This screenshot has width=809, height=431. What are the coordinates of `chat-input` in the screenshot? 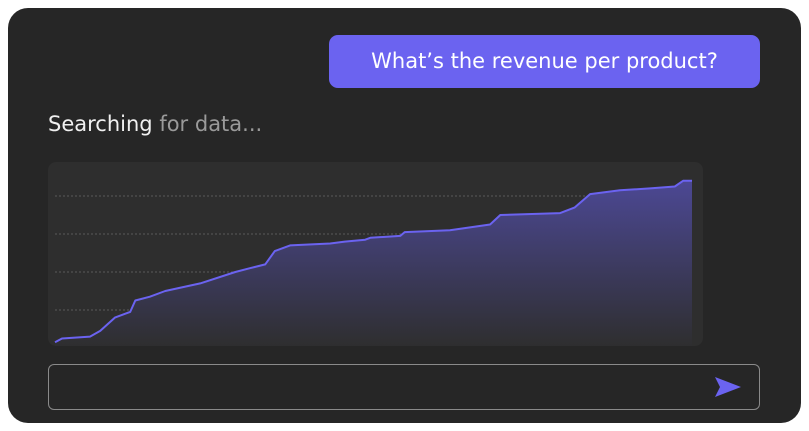 It's located at (404, 387).